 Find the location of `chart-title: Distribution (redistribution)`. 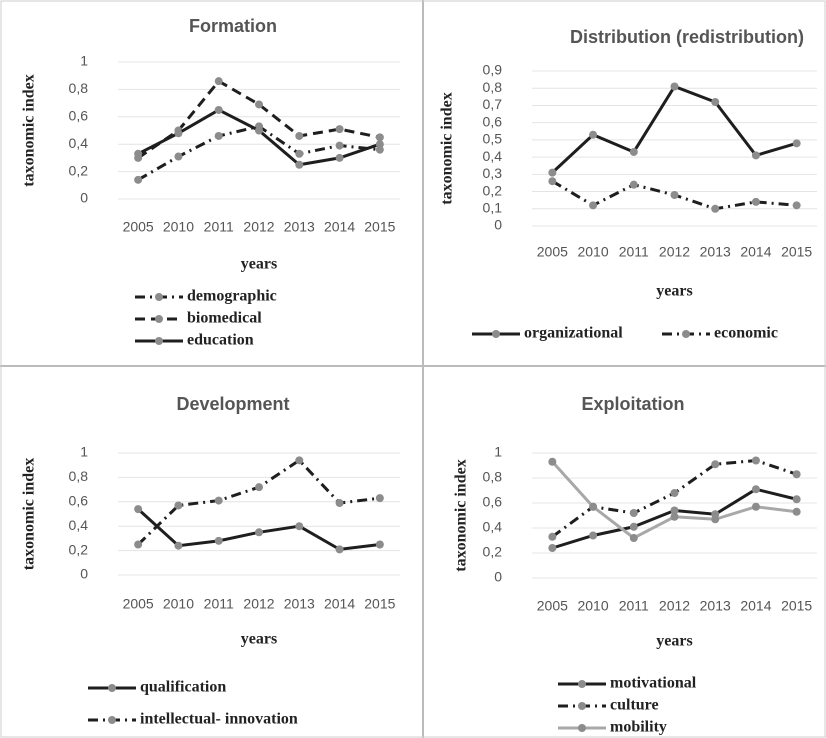

chart-title: Distribution (redistribution) is located at coordinates (687, 37).